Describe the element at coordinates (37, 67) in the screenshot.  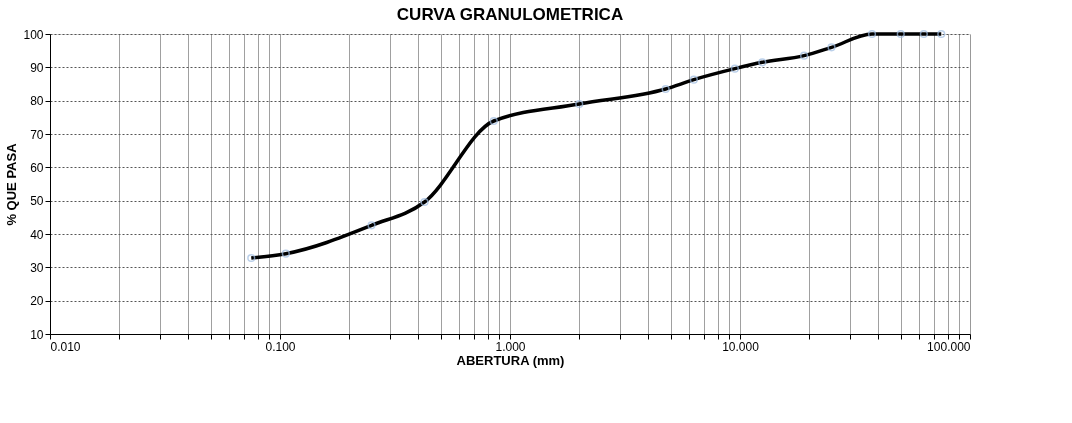
I see `y-tick-label: 90` at that location.